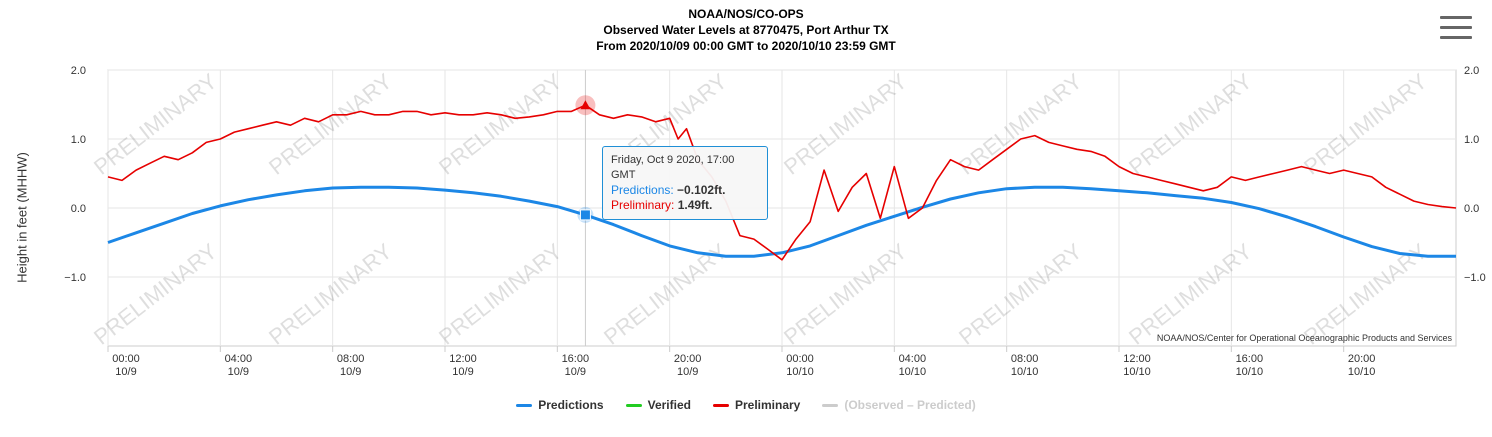  Describe the element at coordinates (585, 105) in the screenshot. I see `hover-marker-preliminary` at that location.